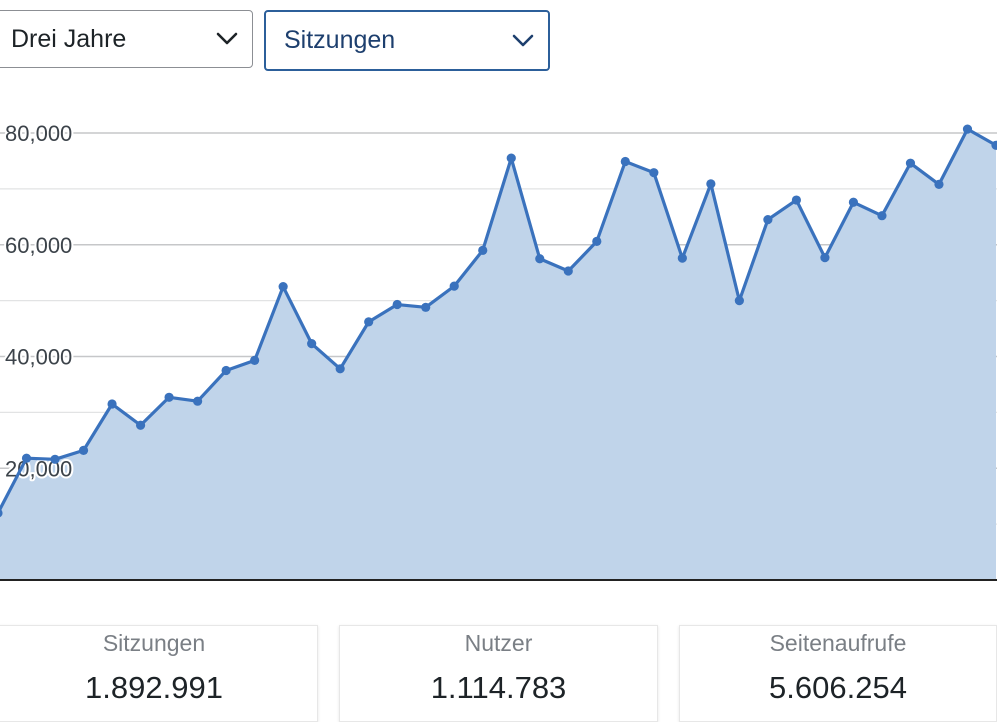 This screenshot has height=722, width=997. Describe the element at coordinates (838, 643) in the screenshot. I see `stat-card-title: Seitenaufrufe` at that location.